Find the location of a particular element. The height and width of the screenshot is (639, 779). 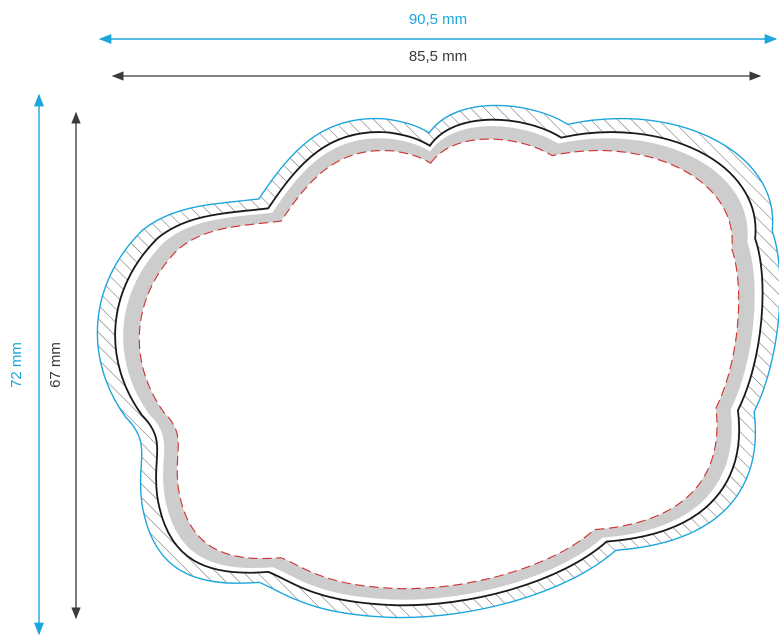

inner-width-label: 85,5 mm is located at coordinates (438, 56).